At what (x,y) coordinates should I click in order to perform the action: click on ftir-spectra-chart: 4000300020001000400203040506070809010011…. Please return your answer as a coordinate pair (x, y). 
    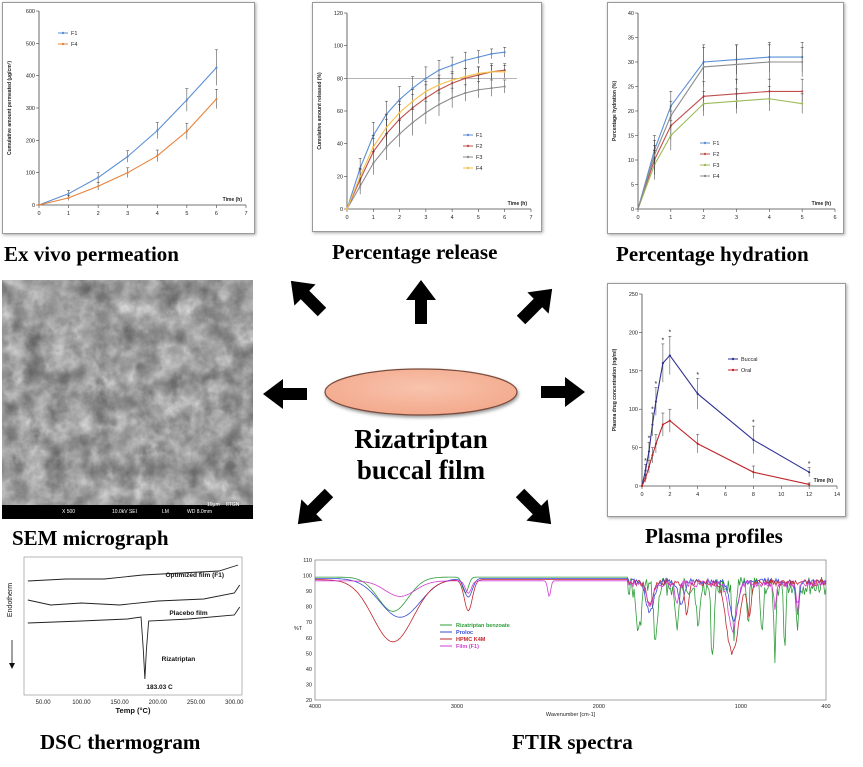
    Looking at the image, I should click on (561, 637).